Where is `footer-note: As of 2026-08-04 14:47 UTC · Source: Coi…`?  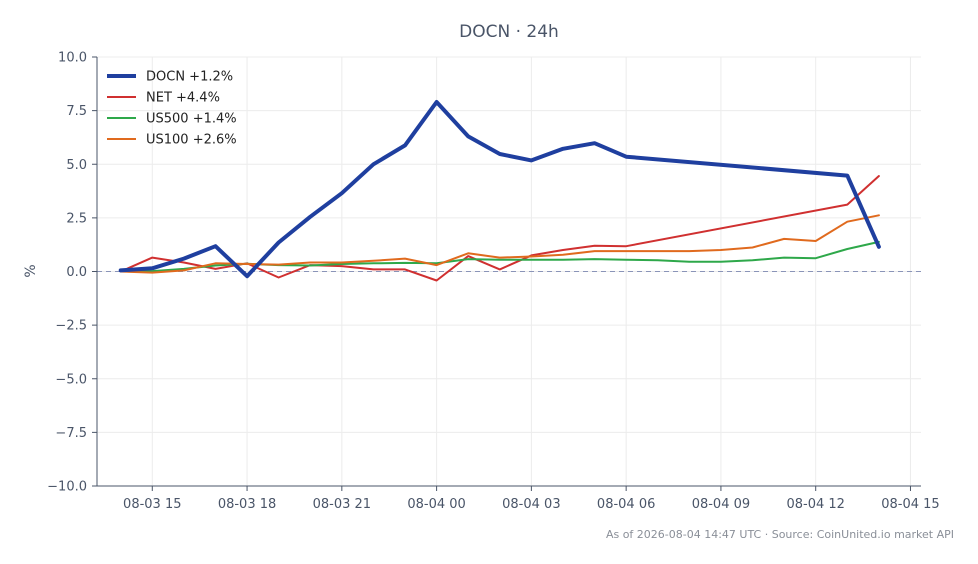
footer-note: As of 2026-08-04 14:47 UTC · Source: Coi… is located at coordinates (780, 534).